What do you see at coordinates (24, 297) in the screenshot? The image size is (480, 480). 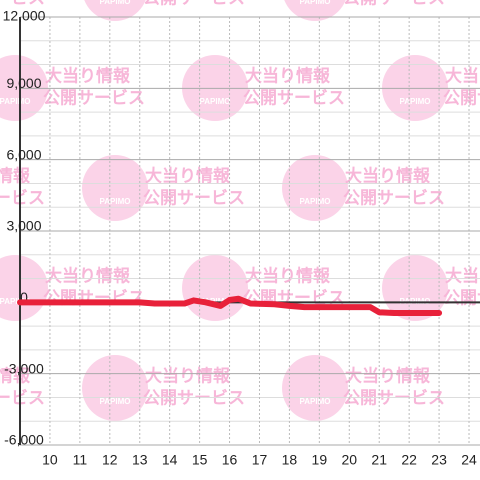 I see `y-tick-label: 0` at bounding box center [24, 297].